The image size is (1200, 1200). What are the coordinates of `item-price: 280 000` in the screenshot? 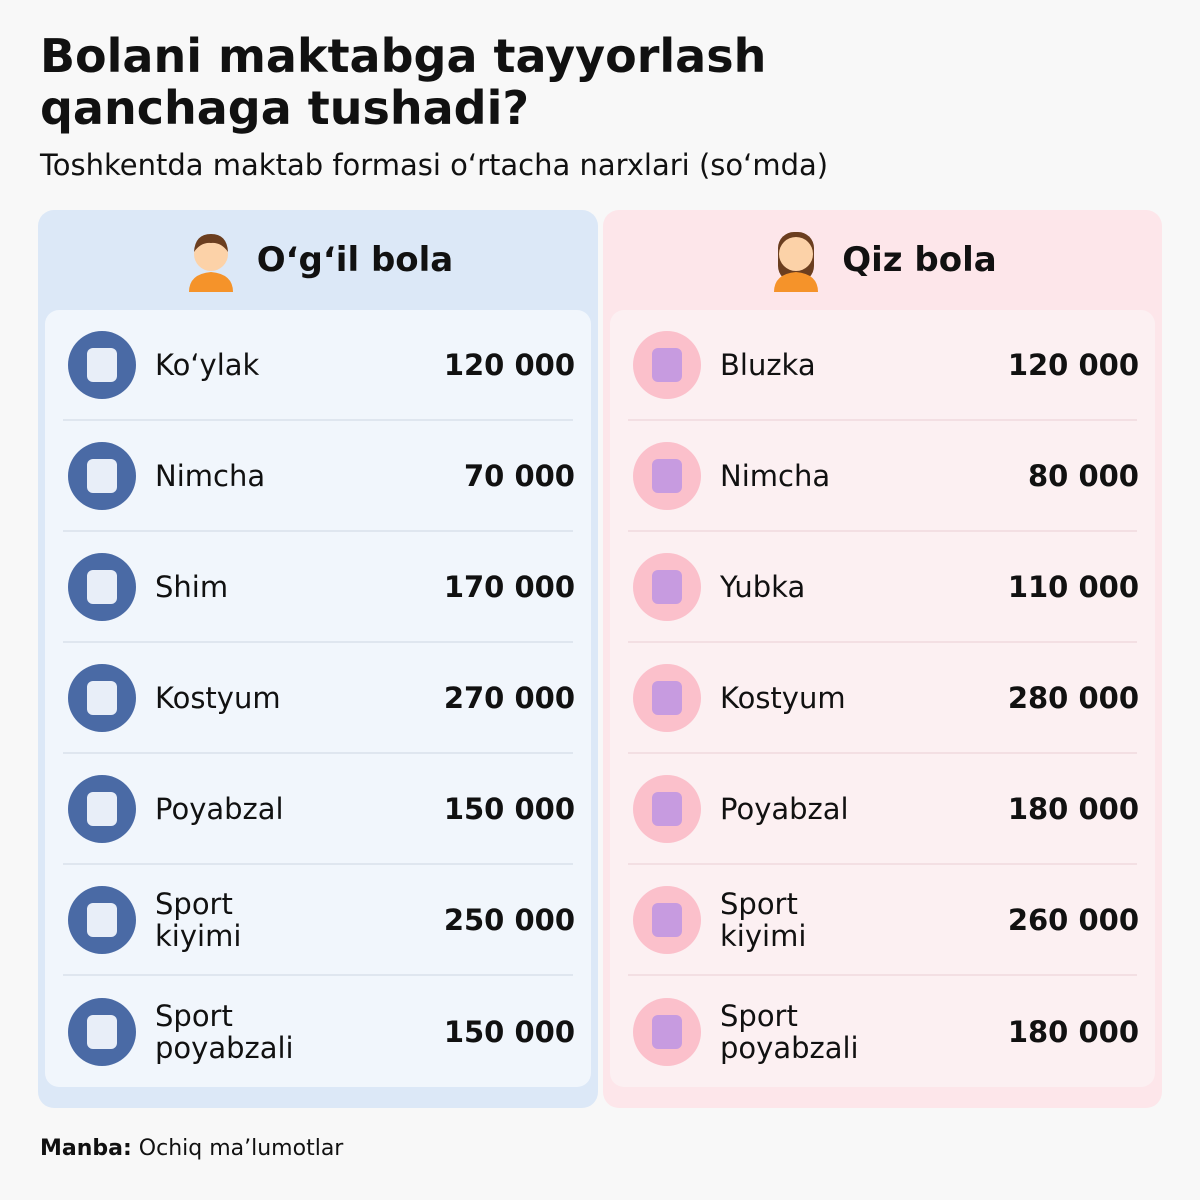 It's located at (1073, 697).